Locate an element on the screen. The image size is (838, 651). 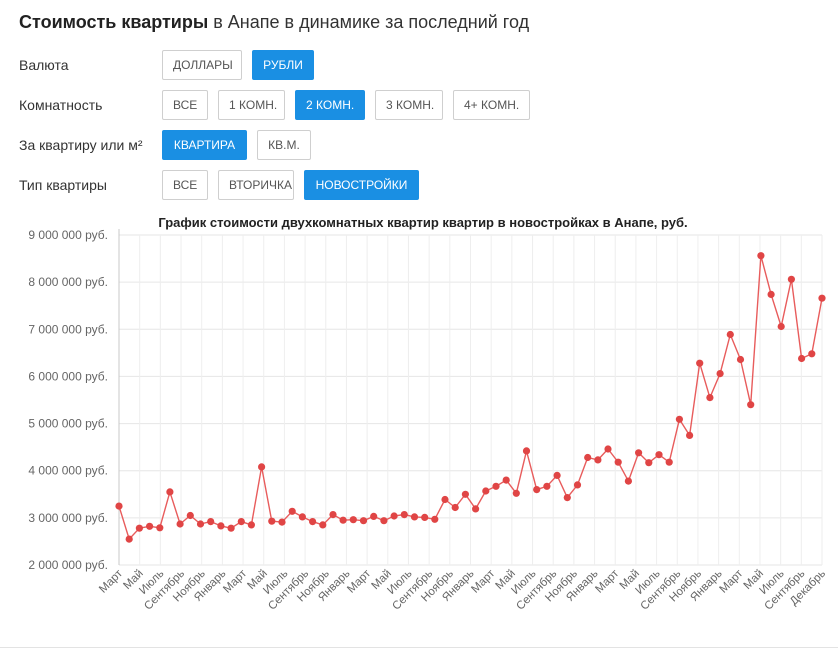
filter-options-rooms: ВСЕ 1 КОМН. 2 КОМН. 3 КОМН. 4+ КОМН. is located at coordinates (351, 105).